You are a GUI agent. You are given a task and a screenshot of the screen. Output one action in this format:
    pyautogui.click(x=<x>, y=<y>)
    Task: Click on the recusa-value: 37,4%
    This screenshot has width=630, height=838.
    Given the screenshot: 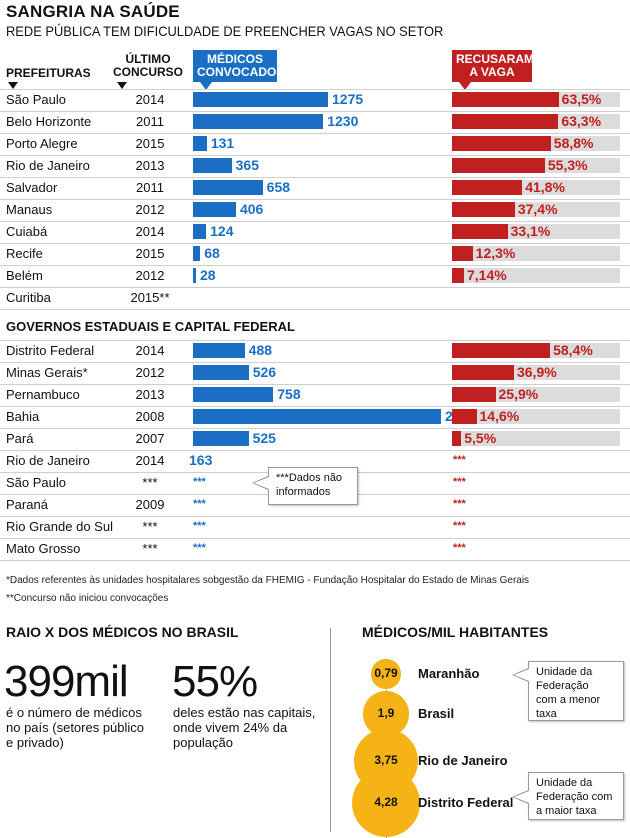 What is the action you would take?
    pyautogui.click(x=537, y=209)
    